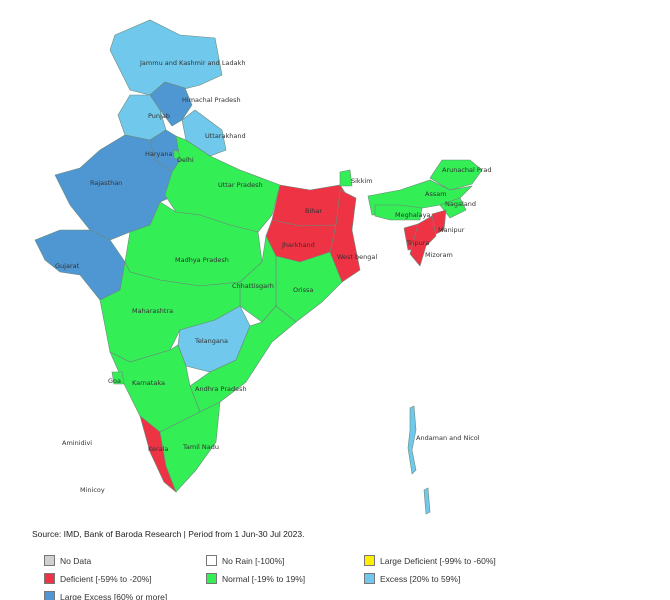  I want to click on region-label-jharkhand: Jharkhand, so click(298, 245).